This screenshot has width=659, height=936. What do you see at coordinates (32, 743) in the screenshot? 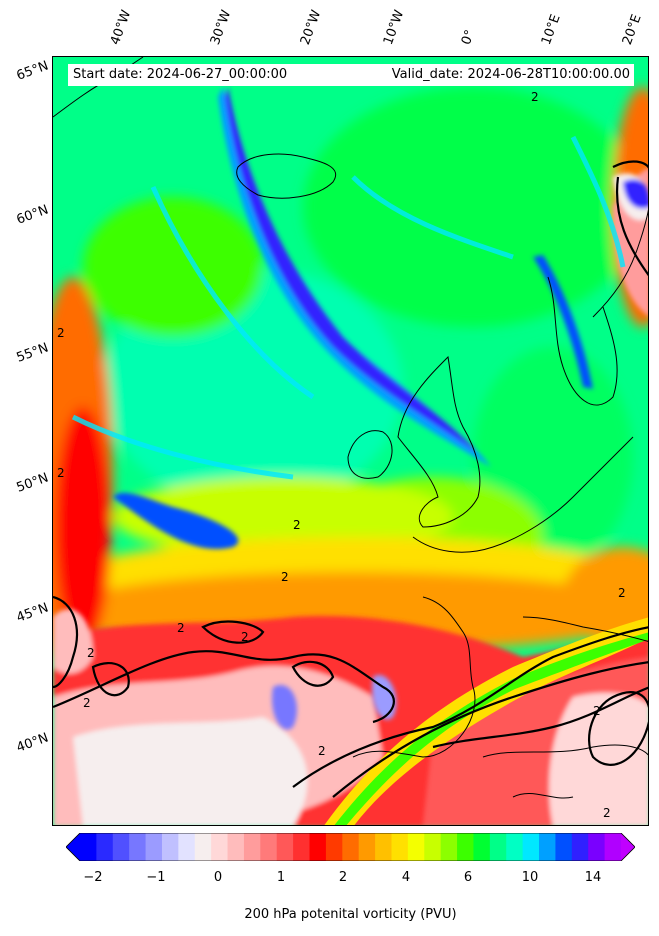
I see `lat-label-40n: 40°N` at bounding box center [32, 743].